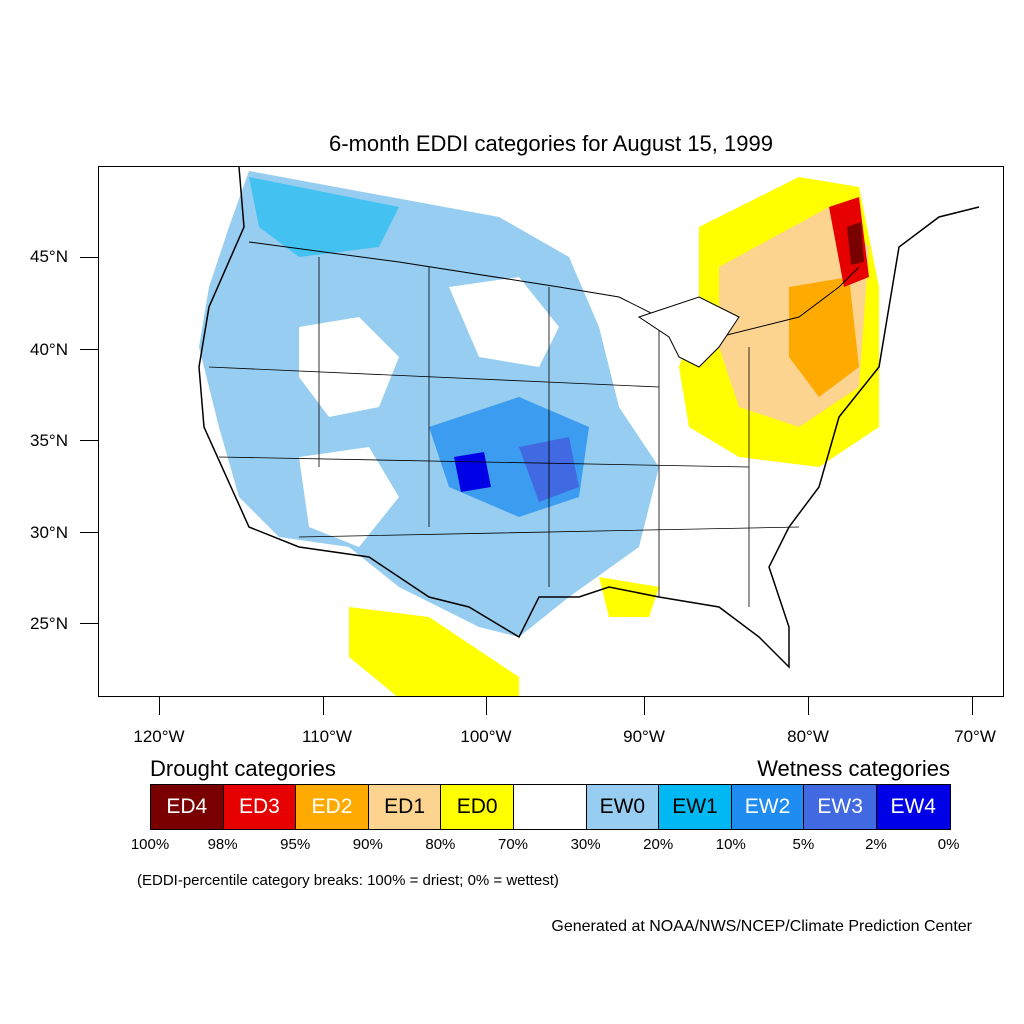 This screenshot has width=1024, height=1024. What do you see at coordinates (585, 844) in the screenshot?
I see `percent-break-label: 30%` at bounding box center [585, 844].